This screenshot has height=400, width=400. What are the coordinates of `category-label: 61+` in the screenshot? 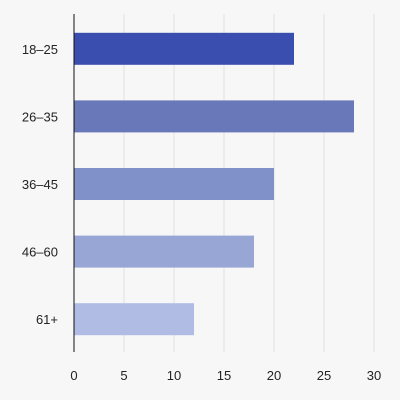 It's located at (47, 319).